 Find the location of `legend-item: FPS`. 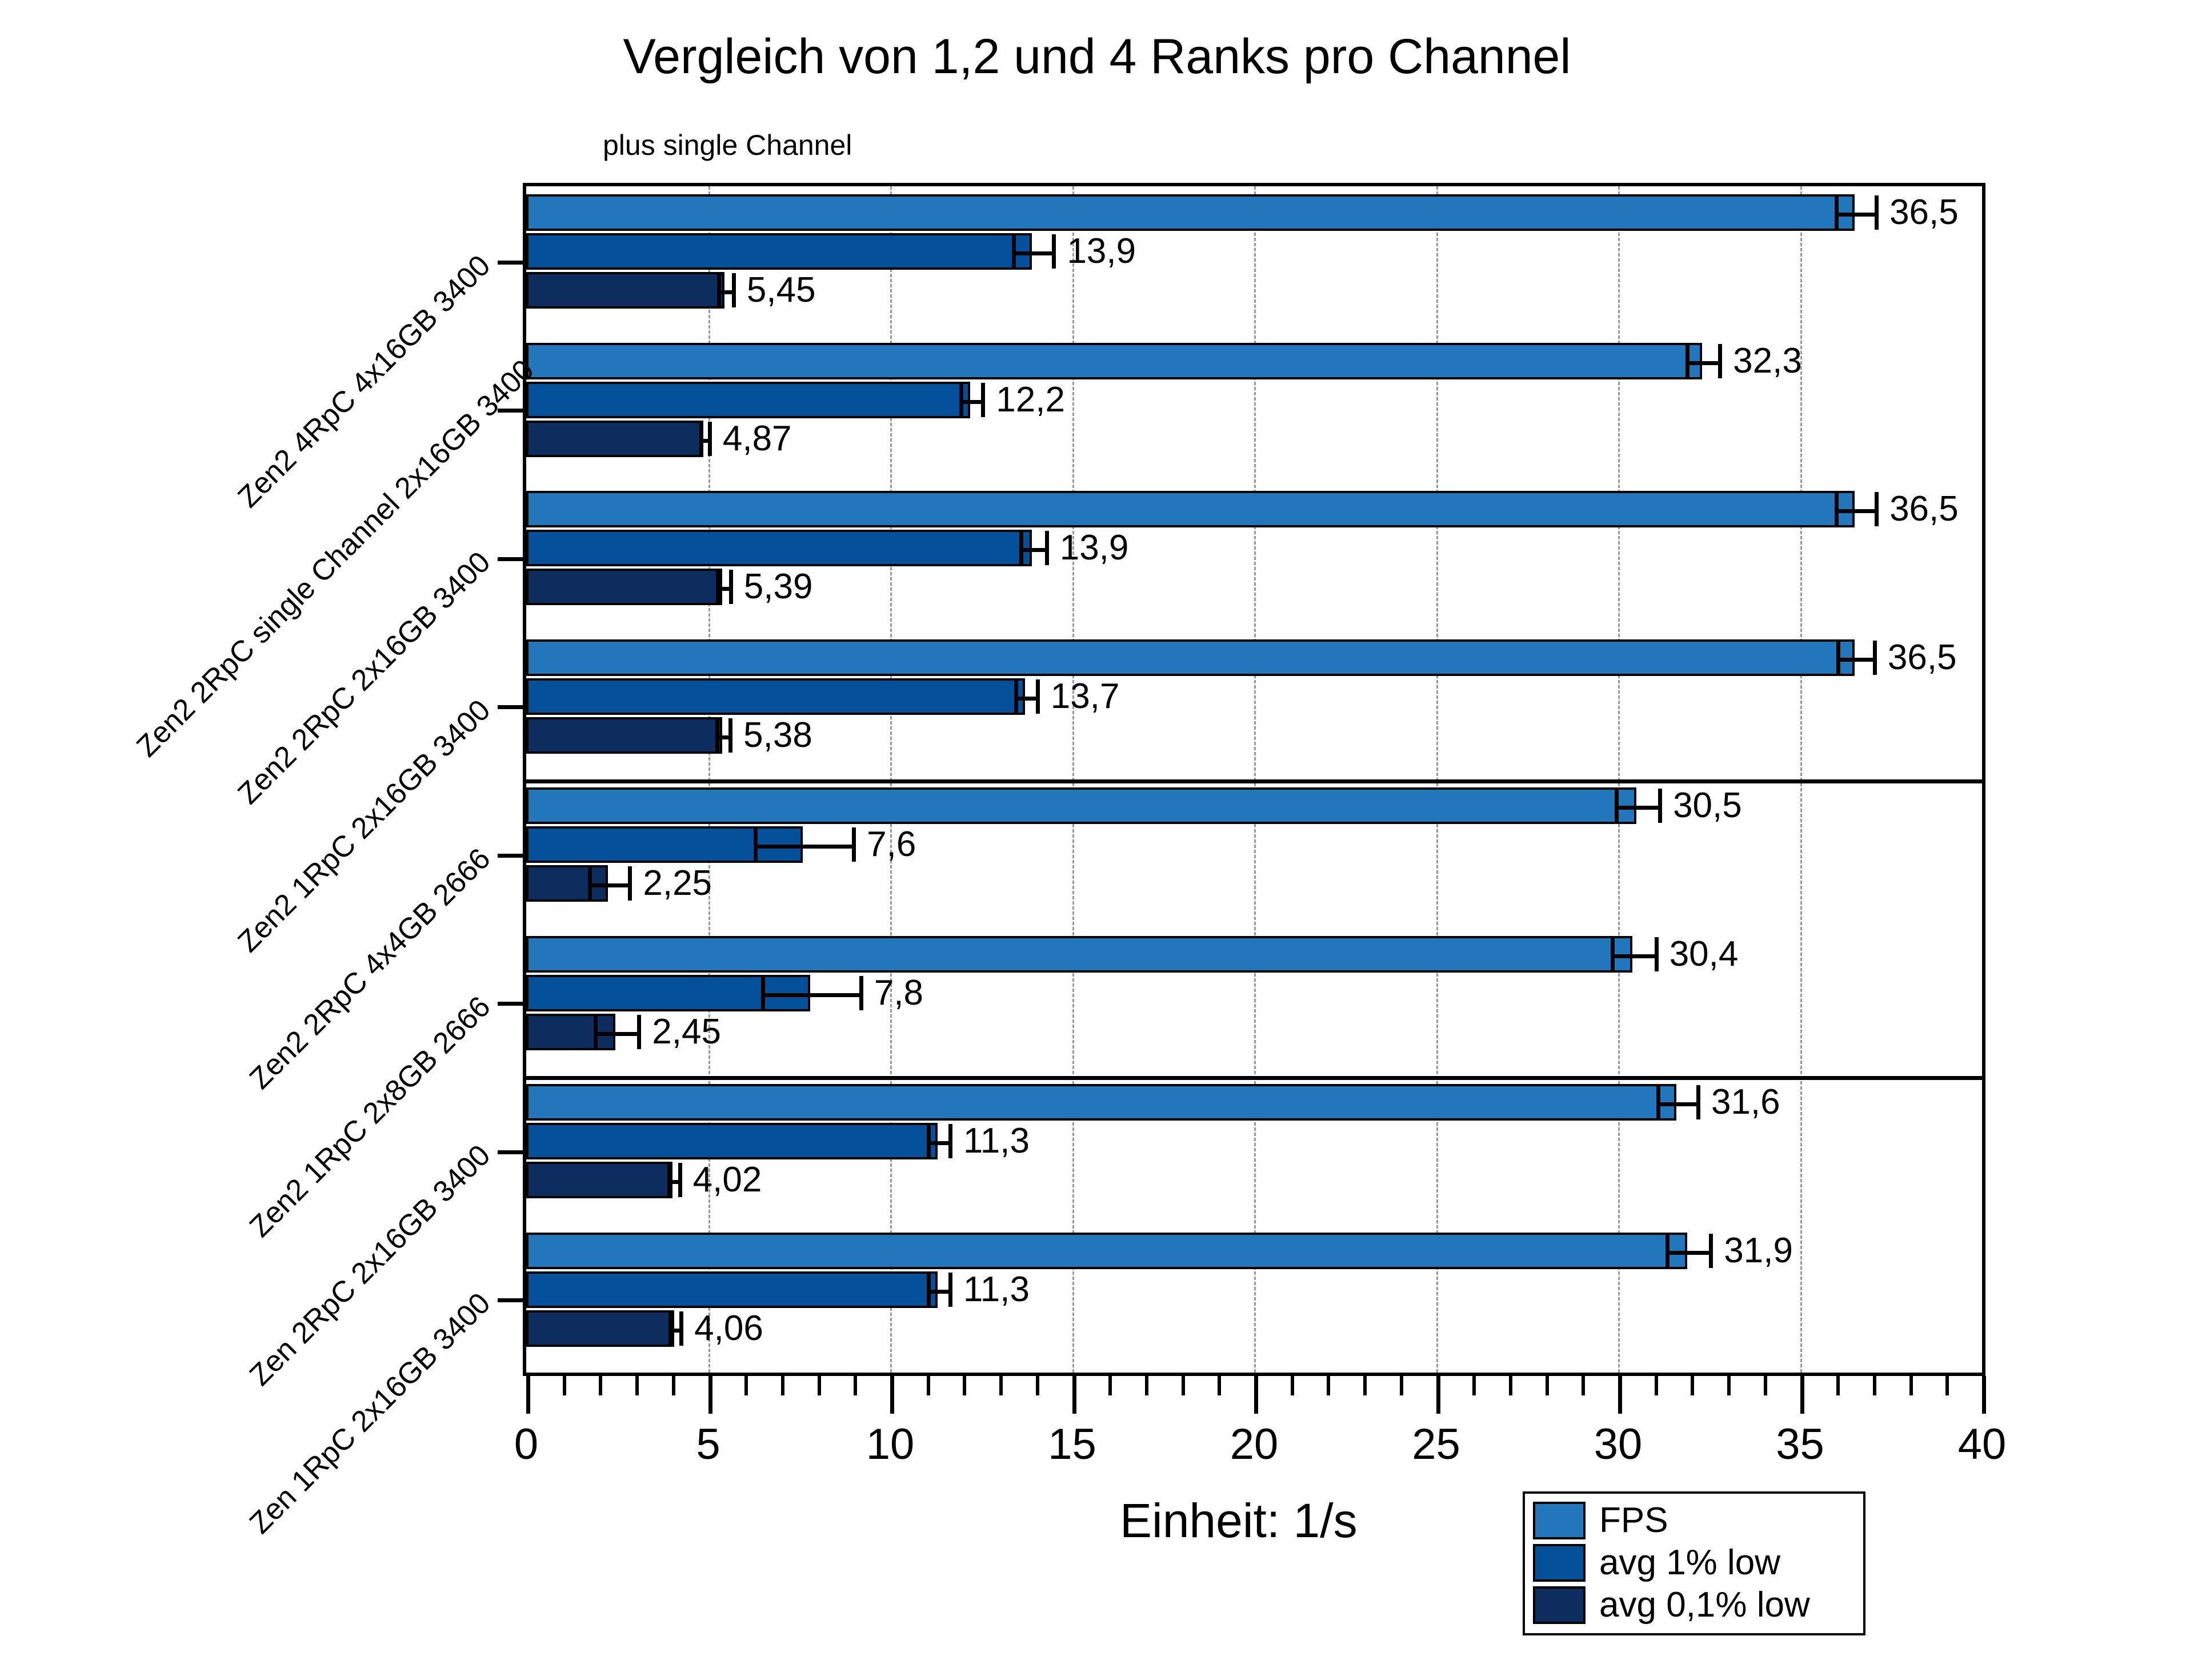

legend-item: FPS is located at coordinates (1694, 1520).